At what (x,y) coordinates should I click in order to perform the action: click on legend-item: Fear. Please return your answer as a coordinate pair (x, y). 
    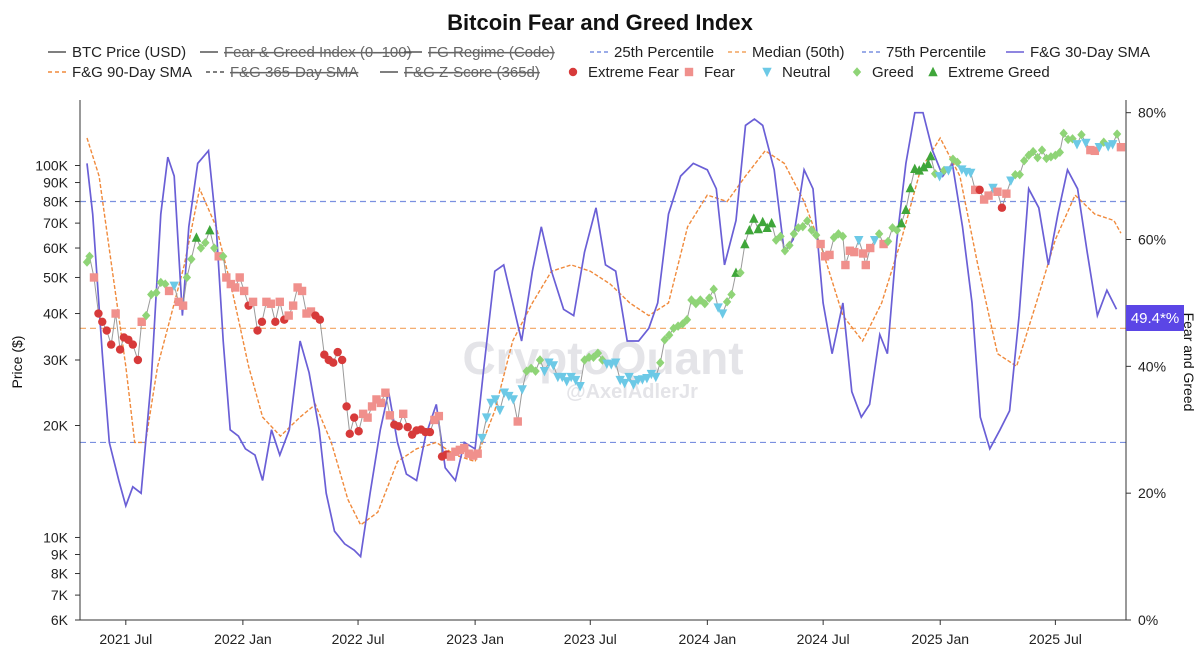
    Looking at the image, I should click on (709, 72).